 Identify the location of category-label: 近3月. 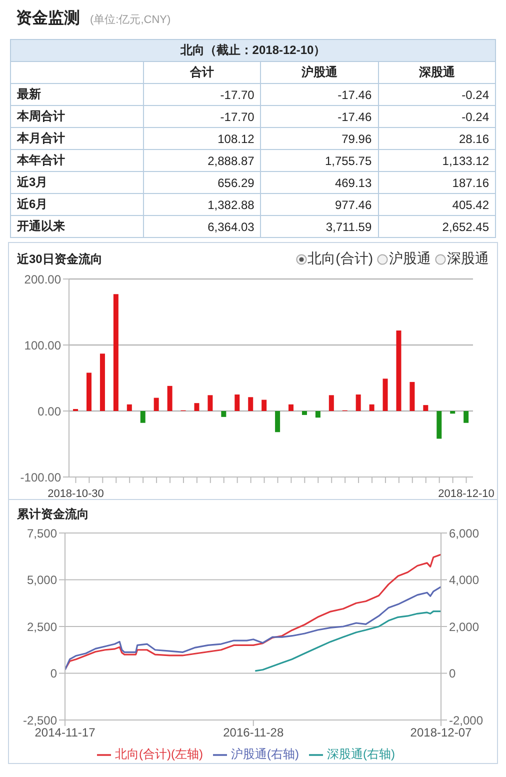
(32, 182).